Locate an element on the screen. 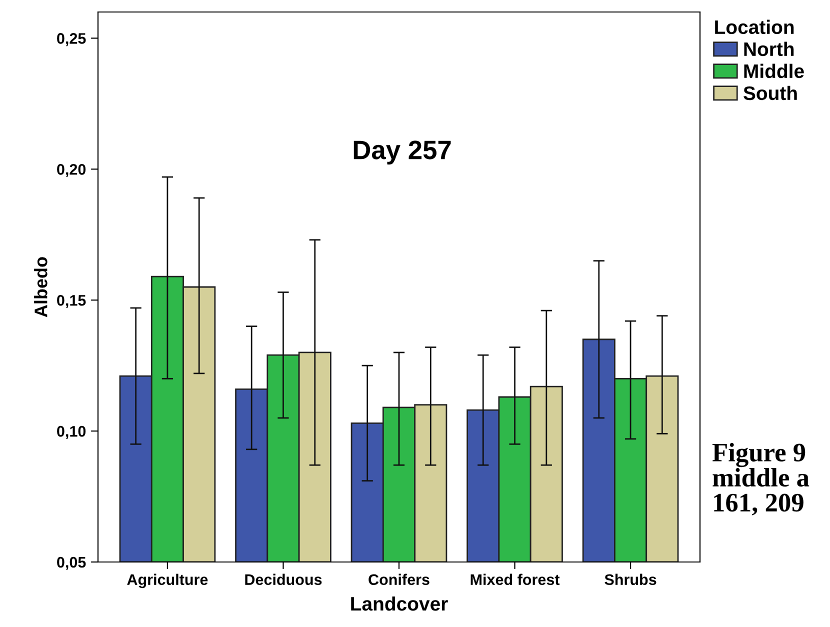 The height and width of the screenshot is (627, 830). legend-title: Location is located at coordinates (754, 27).